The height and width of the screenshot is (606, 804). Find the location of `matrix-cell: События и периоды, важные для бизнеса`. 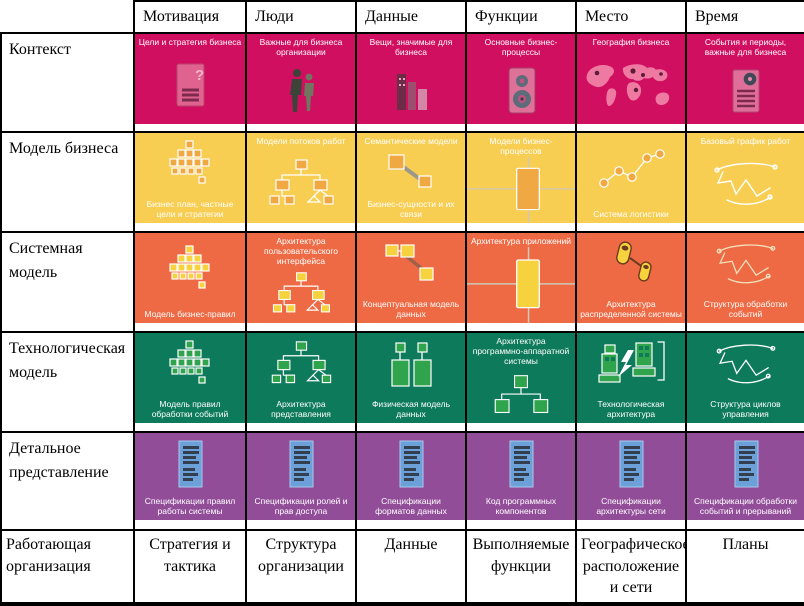

matrix-cell: События и периоды, важные для бизнеса is located at coordinates (744, 82).